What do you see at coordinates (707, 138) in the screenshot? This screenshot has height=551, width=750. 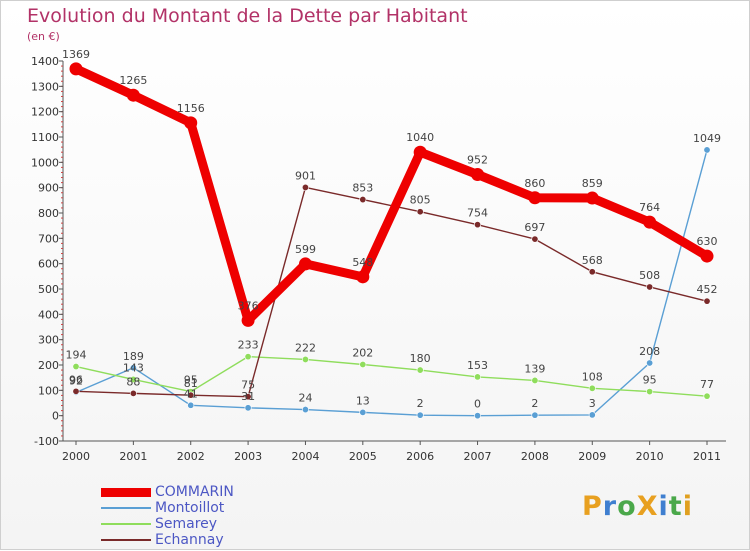 I see `data-label-montoillot: 1049` at bounding box center [707, 138].